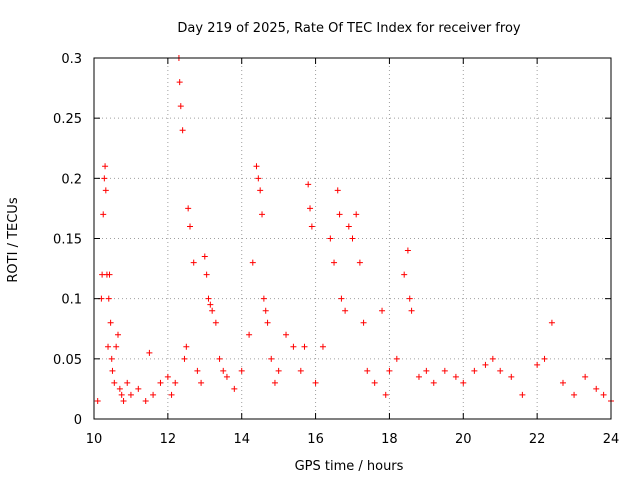 The height and width of the screenshot is (480, 640). What do you see at coordinates (67, 240) in the screenshot?
I see `y-tick-label: 0.15` at bounding box center [67, 240].